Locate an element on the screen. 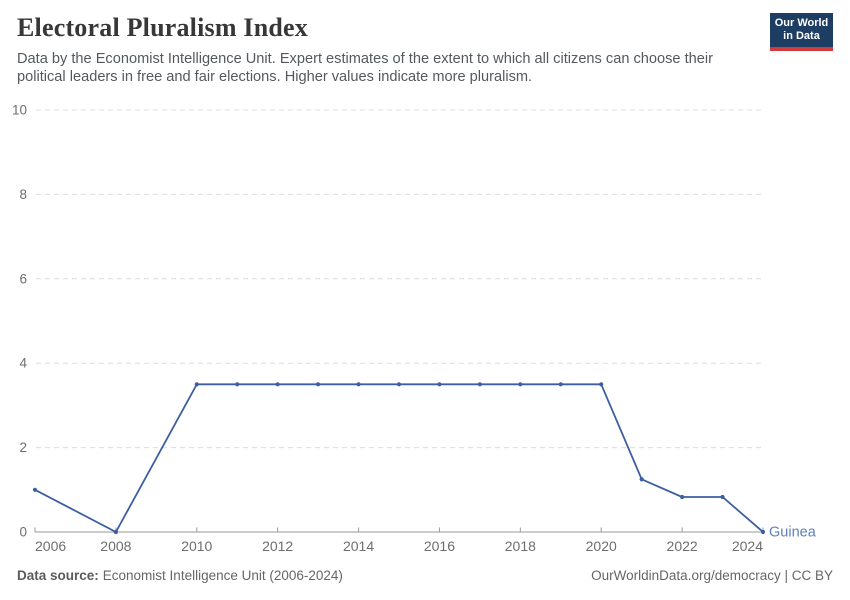 The image size is (850, 600). owid-logo-line2: in Data is located at coordinates (801, 36).